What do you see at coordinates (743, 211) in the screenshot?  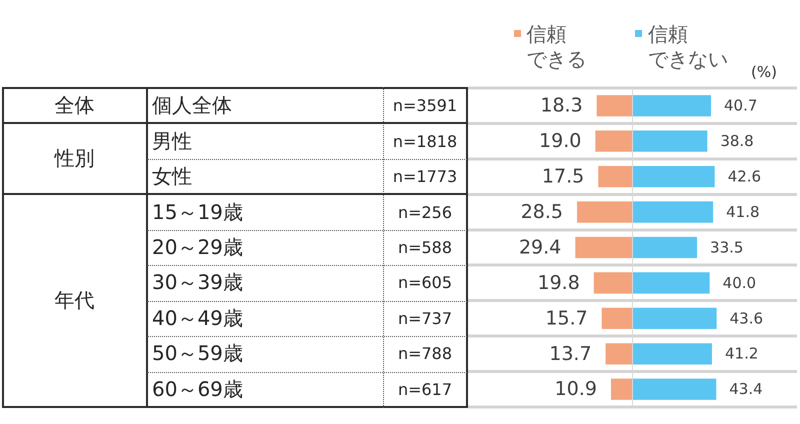 I see `data-label: 41.8` at bounding box center [743, 211].